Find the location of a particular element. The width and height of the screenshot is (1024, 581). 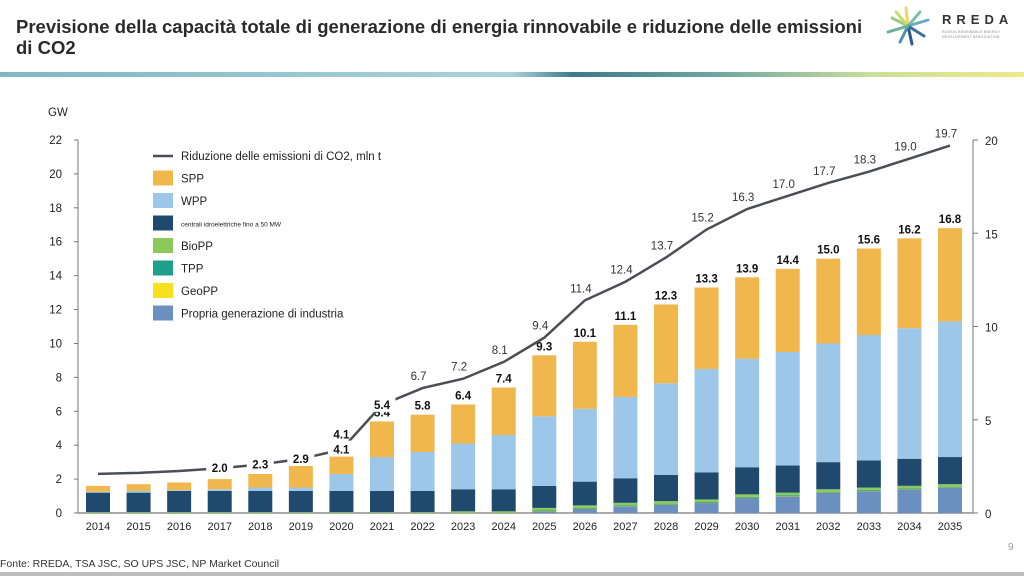

right-axis-tick-label: 15 is located at coordinates (991, 235).